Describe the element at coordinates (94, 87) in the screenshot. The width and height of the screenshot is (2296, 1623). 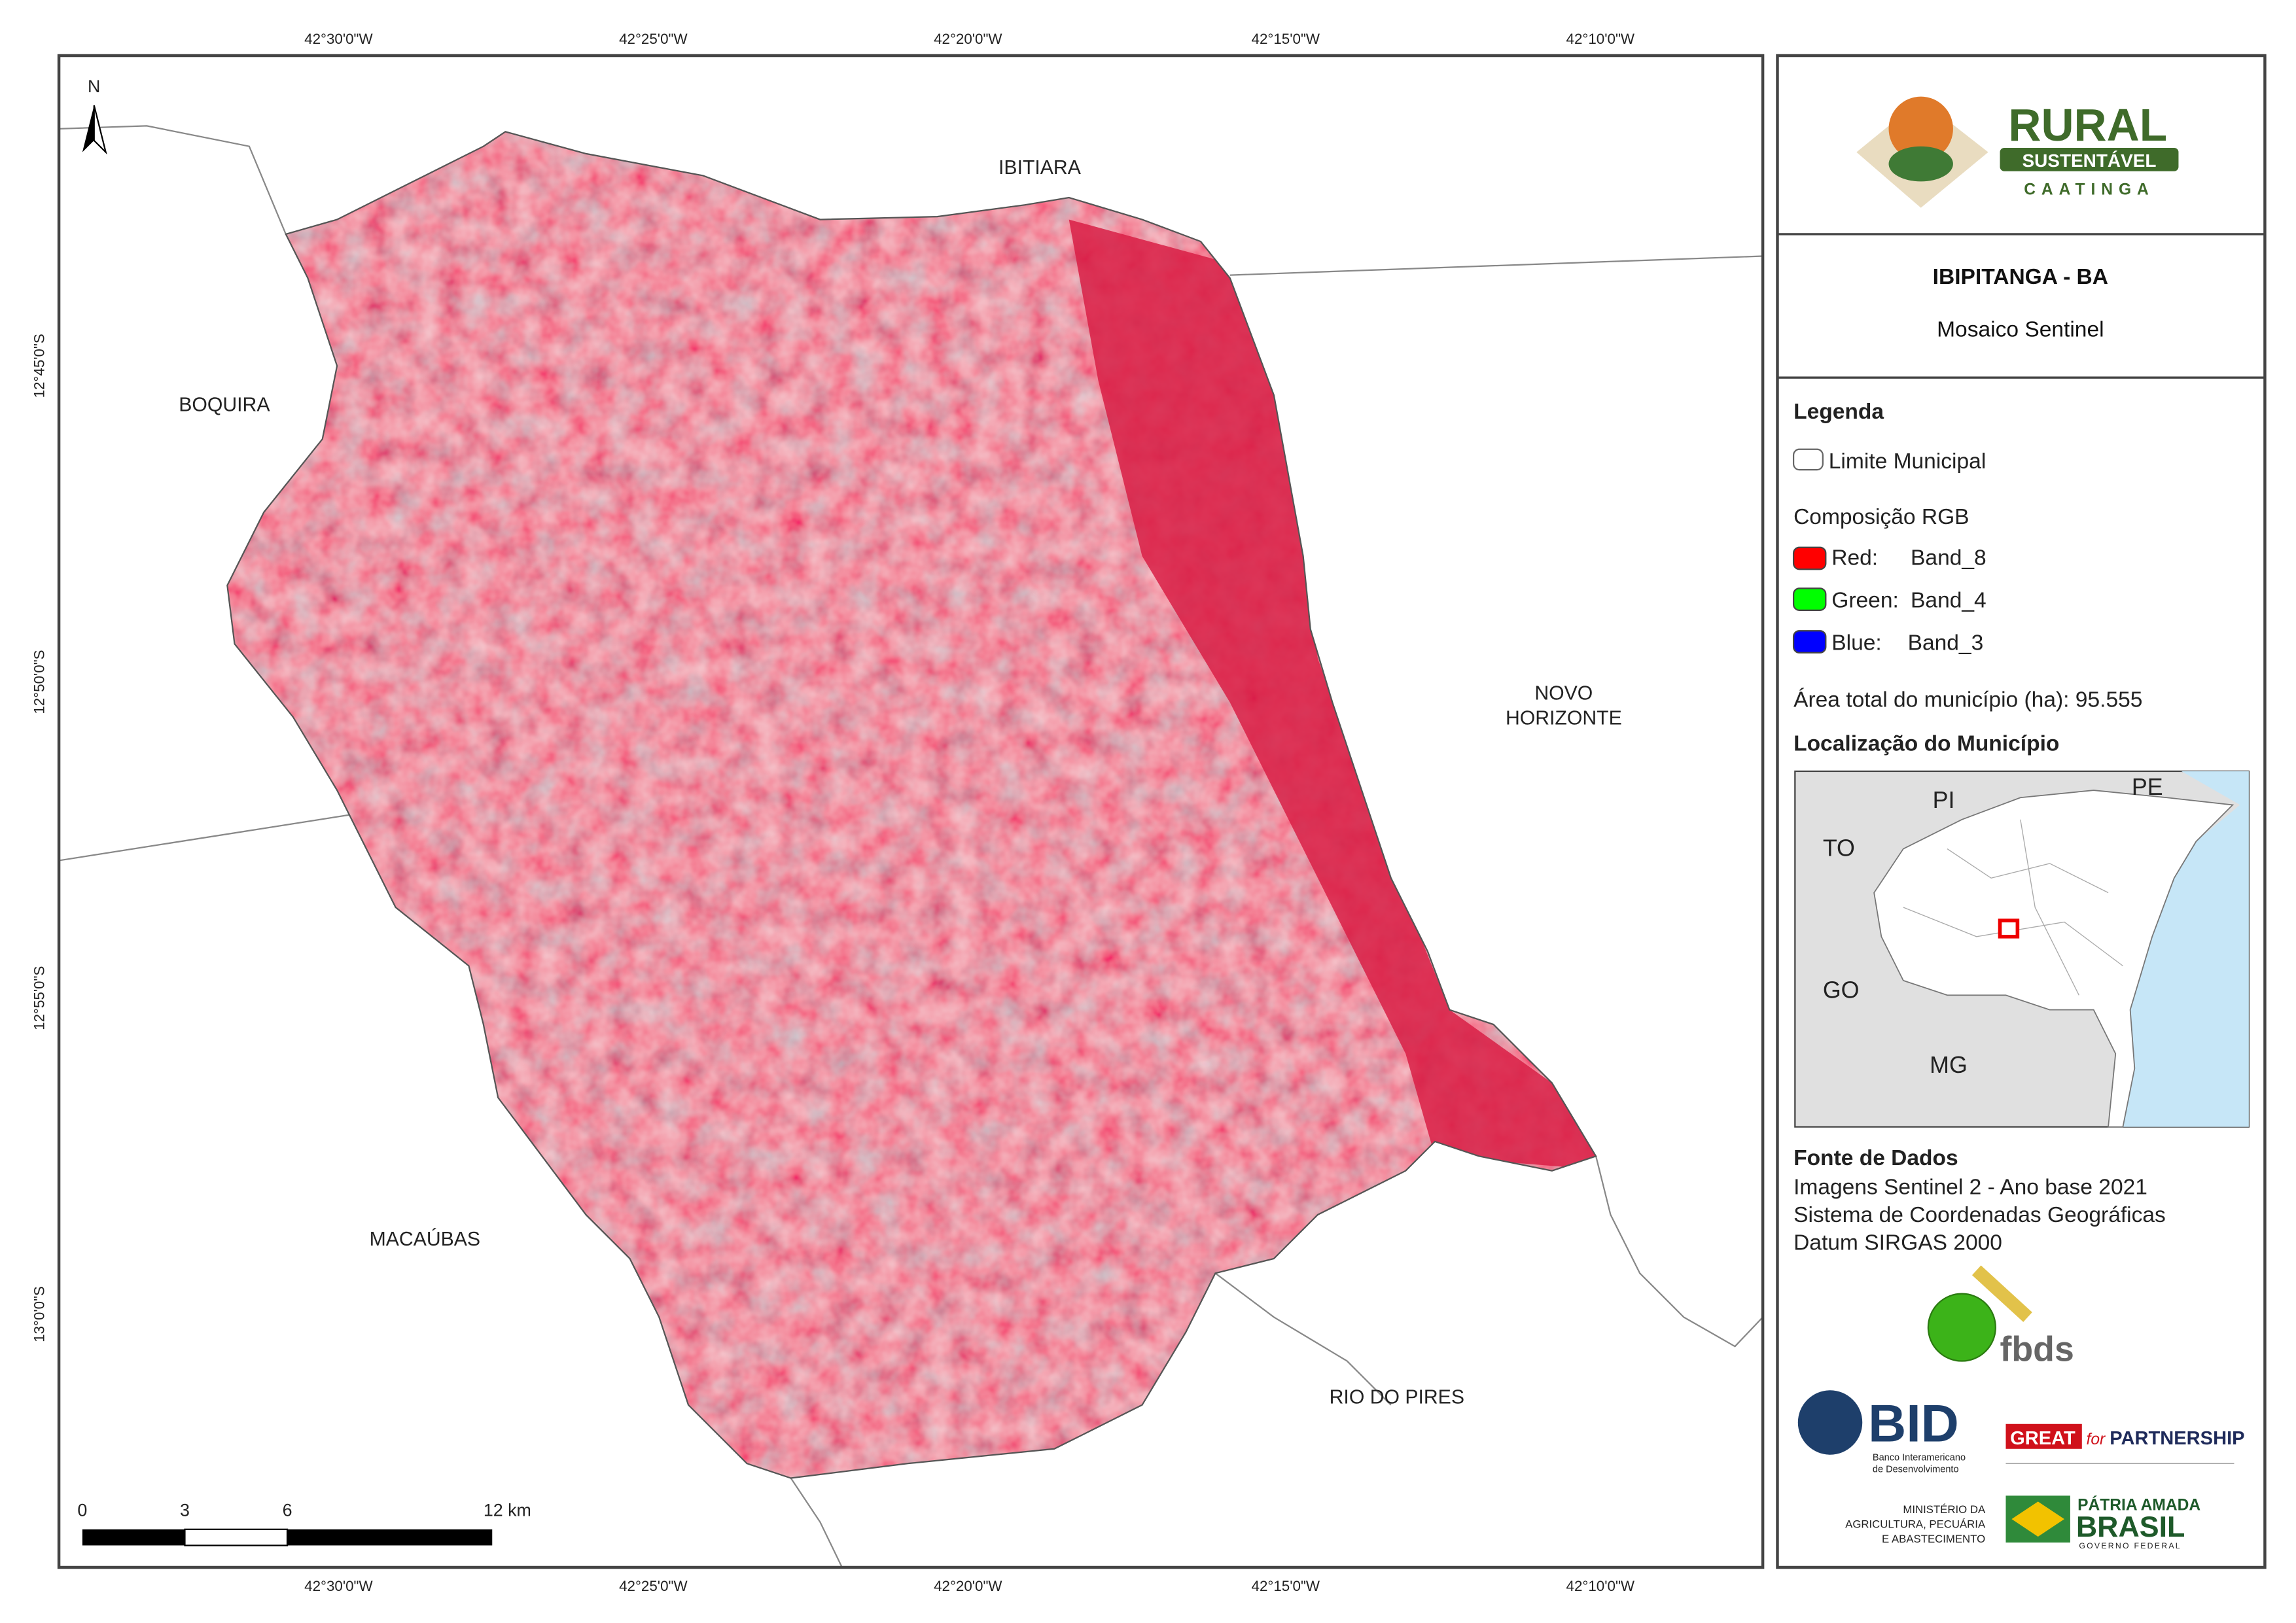
I see `north-label: N` at that location.